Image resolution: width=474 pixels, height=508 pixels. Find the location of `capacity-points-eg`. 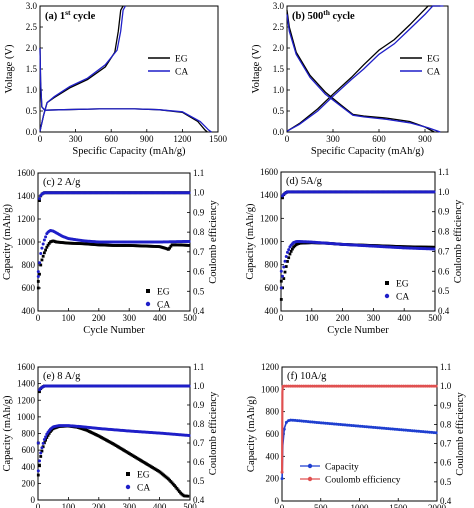

capacity-points-eg is located at coordinates (113, 264).